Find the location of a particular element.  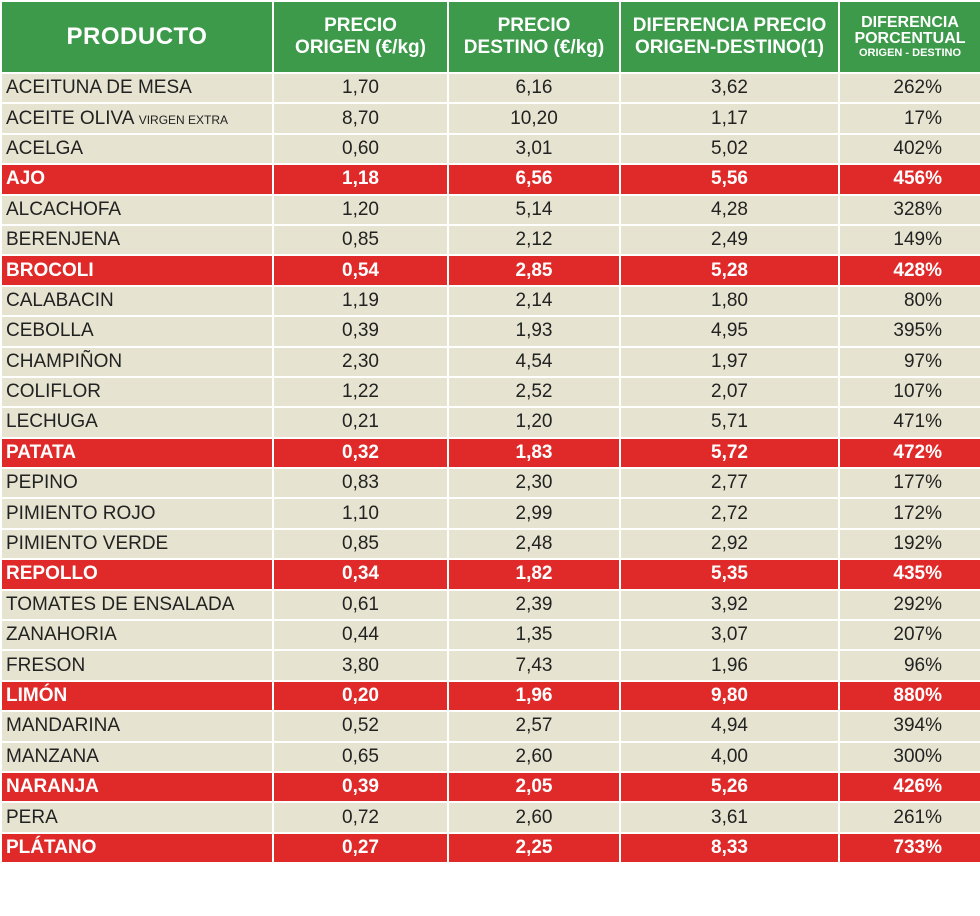

cell-precio-destino: 6,56 is located at coordinates (534, 179).